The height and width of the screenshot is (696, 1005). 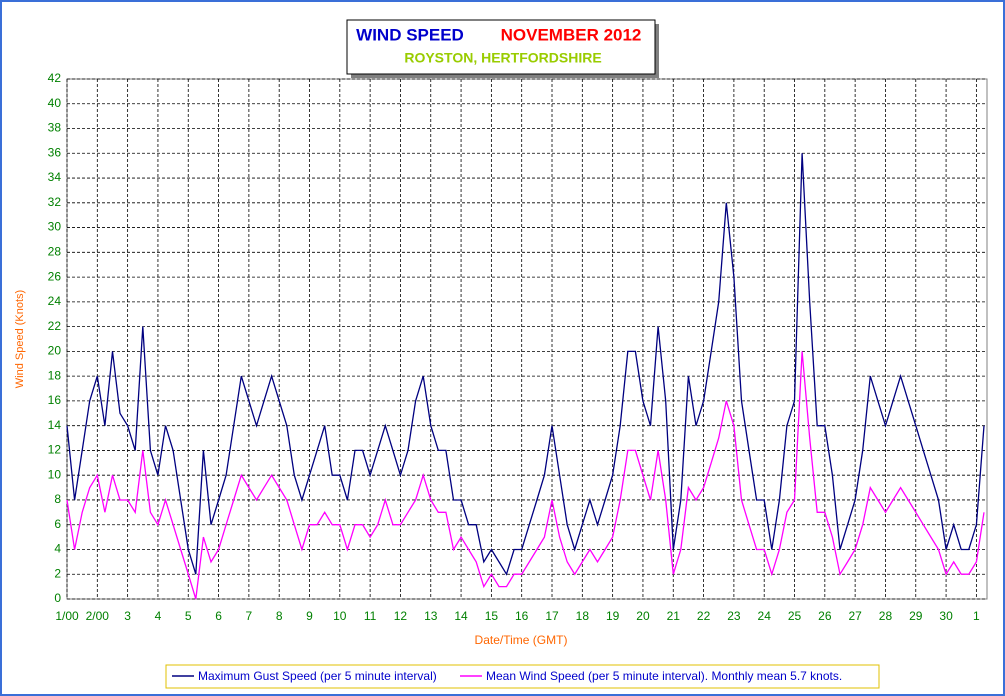 What do you see at coordinates (340, 616) in the screenshot?
I see `x-tick-label: 10` at bounding box center [340, 616].